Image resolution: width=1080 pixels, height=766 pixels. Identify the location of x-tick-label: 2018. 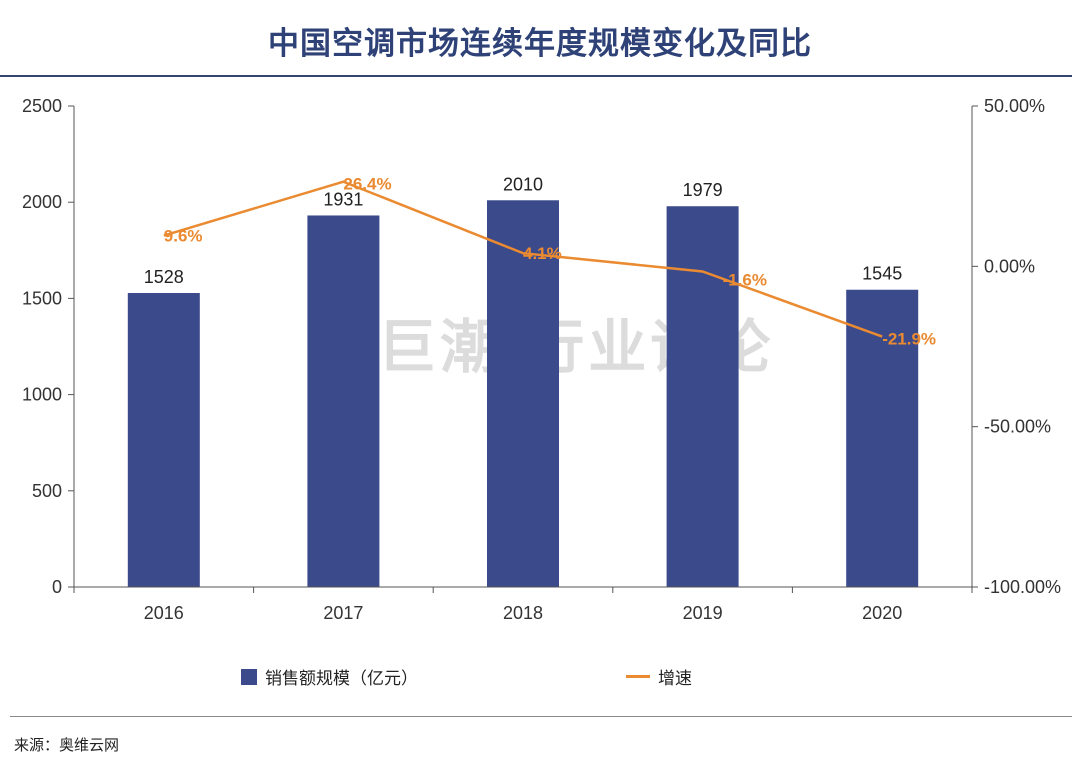
(523, 613).